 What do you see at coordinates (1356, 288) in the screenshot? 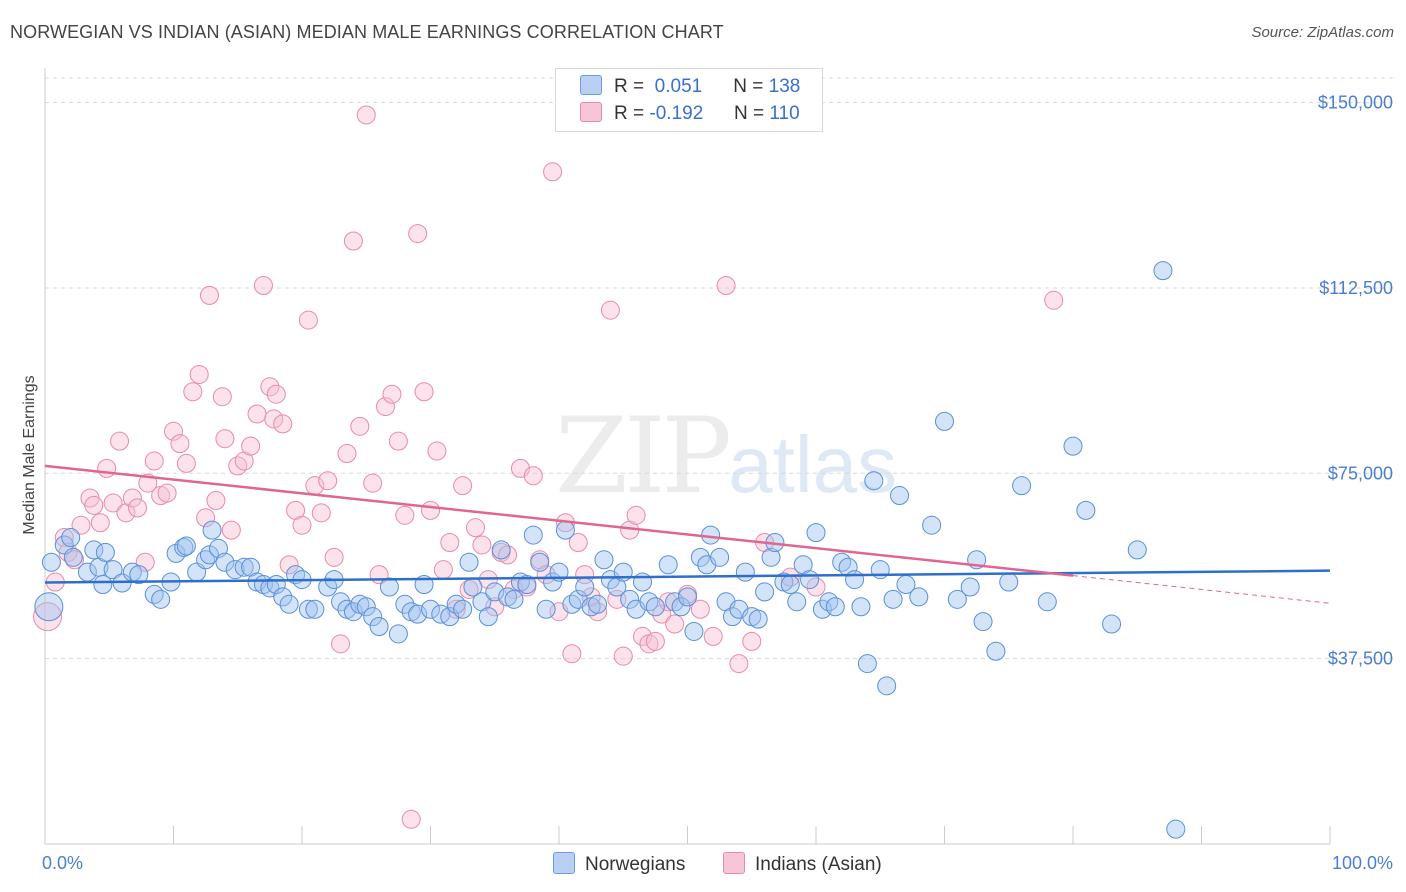
I see `y-tick-label: $112,500` at bounding box center [1356, 288].